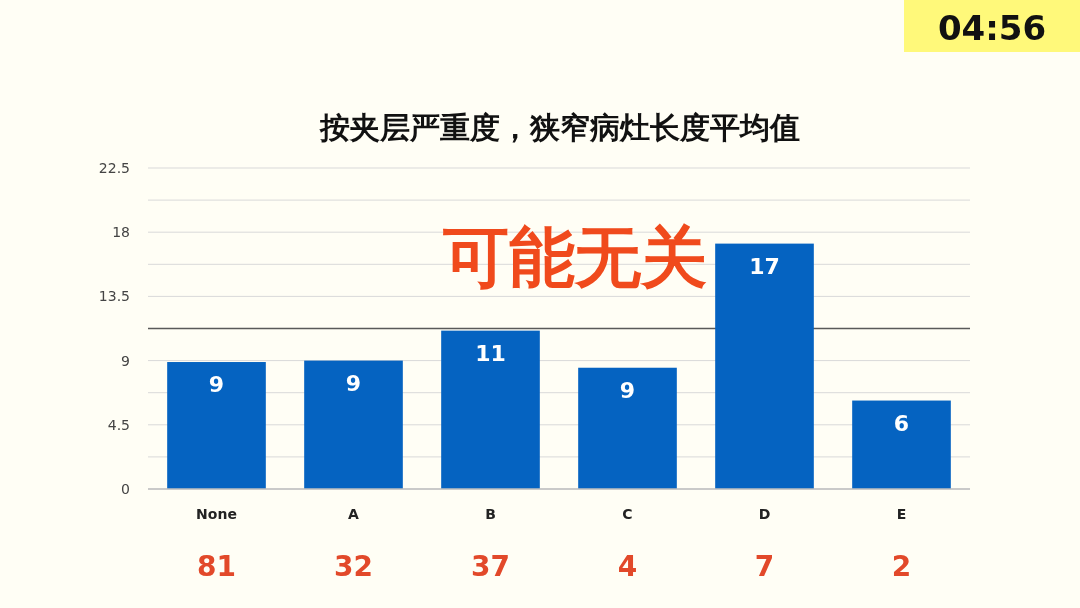  What do you see at coordinates (764, 266) in the screenshot?
I see `data-label: 17` at bounding box center [764, 266].